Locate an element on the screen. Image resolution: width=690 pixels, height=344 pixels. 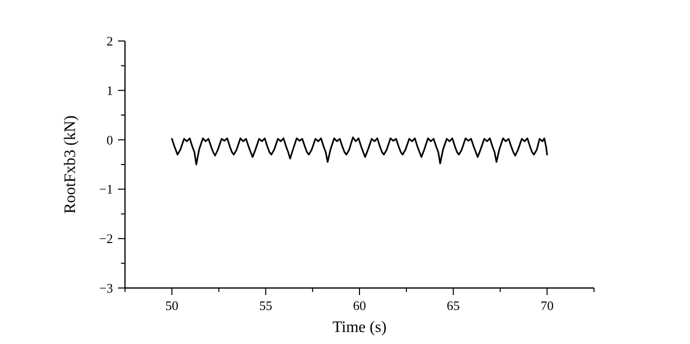
x-tick-label: 50 is located at coordinates (171, 305).